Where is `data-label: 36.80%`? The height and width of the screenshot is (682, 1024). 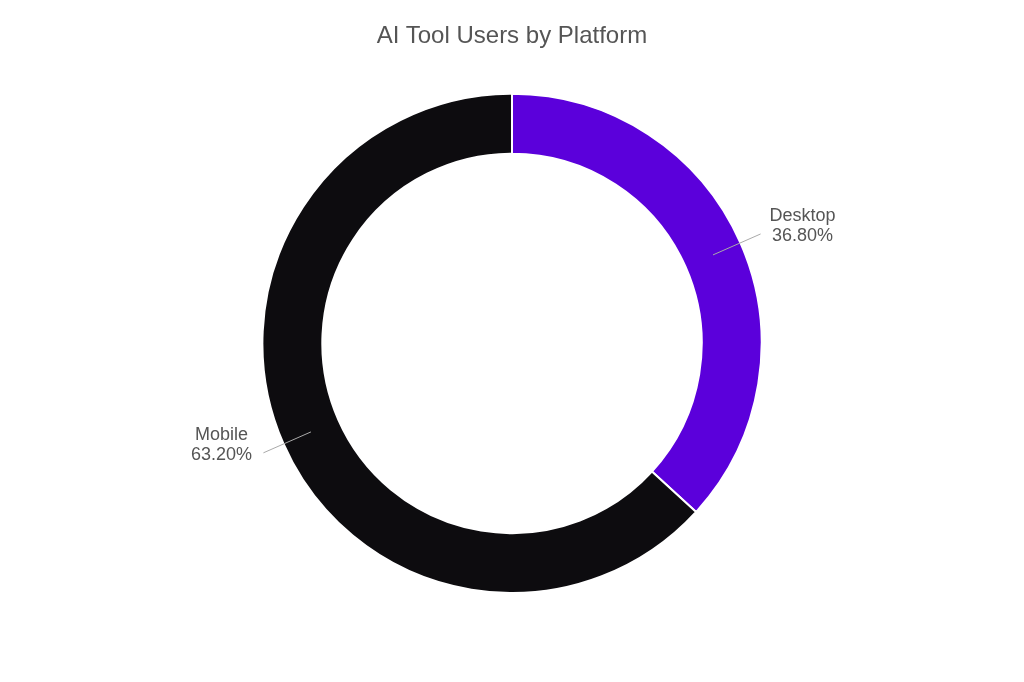
data-label: 36.80% is located at coordinates (803, 234).